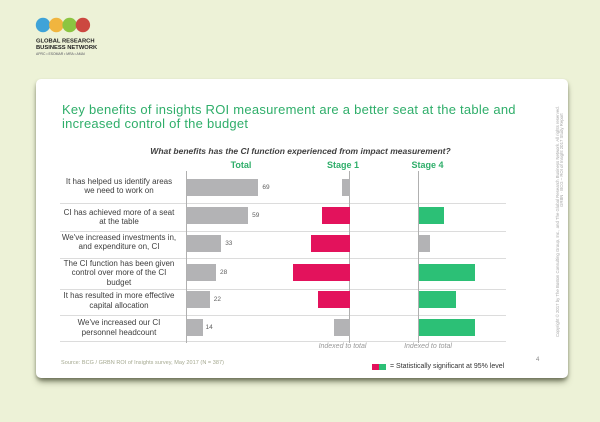 This screenshot has height=422, width=600. Describe the element at coordinates (65, 41) in the screenshot. I see `svg-text: GLOBAL RESEARCH` at that location.